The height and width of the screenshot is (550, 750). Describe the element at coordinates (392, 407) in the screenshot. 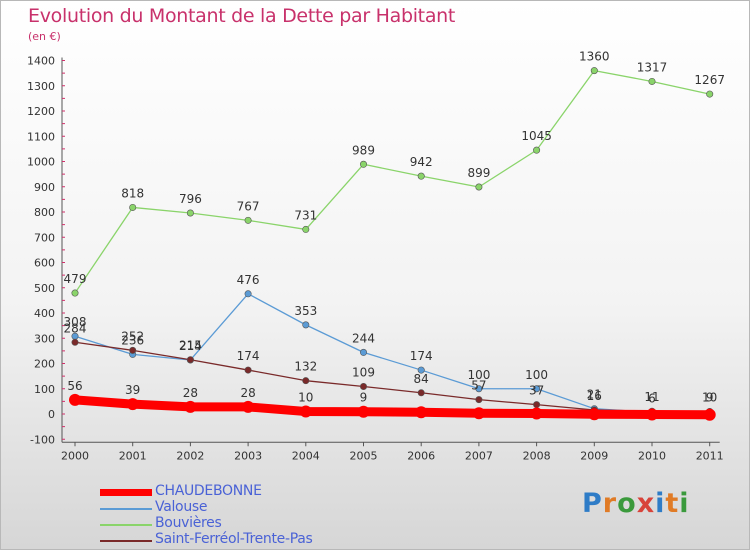

I see `series-line` at that location.